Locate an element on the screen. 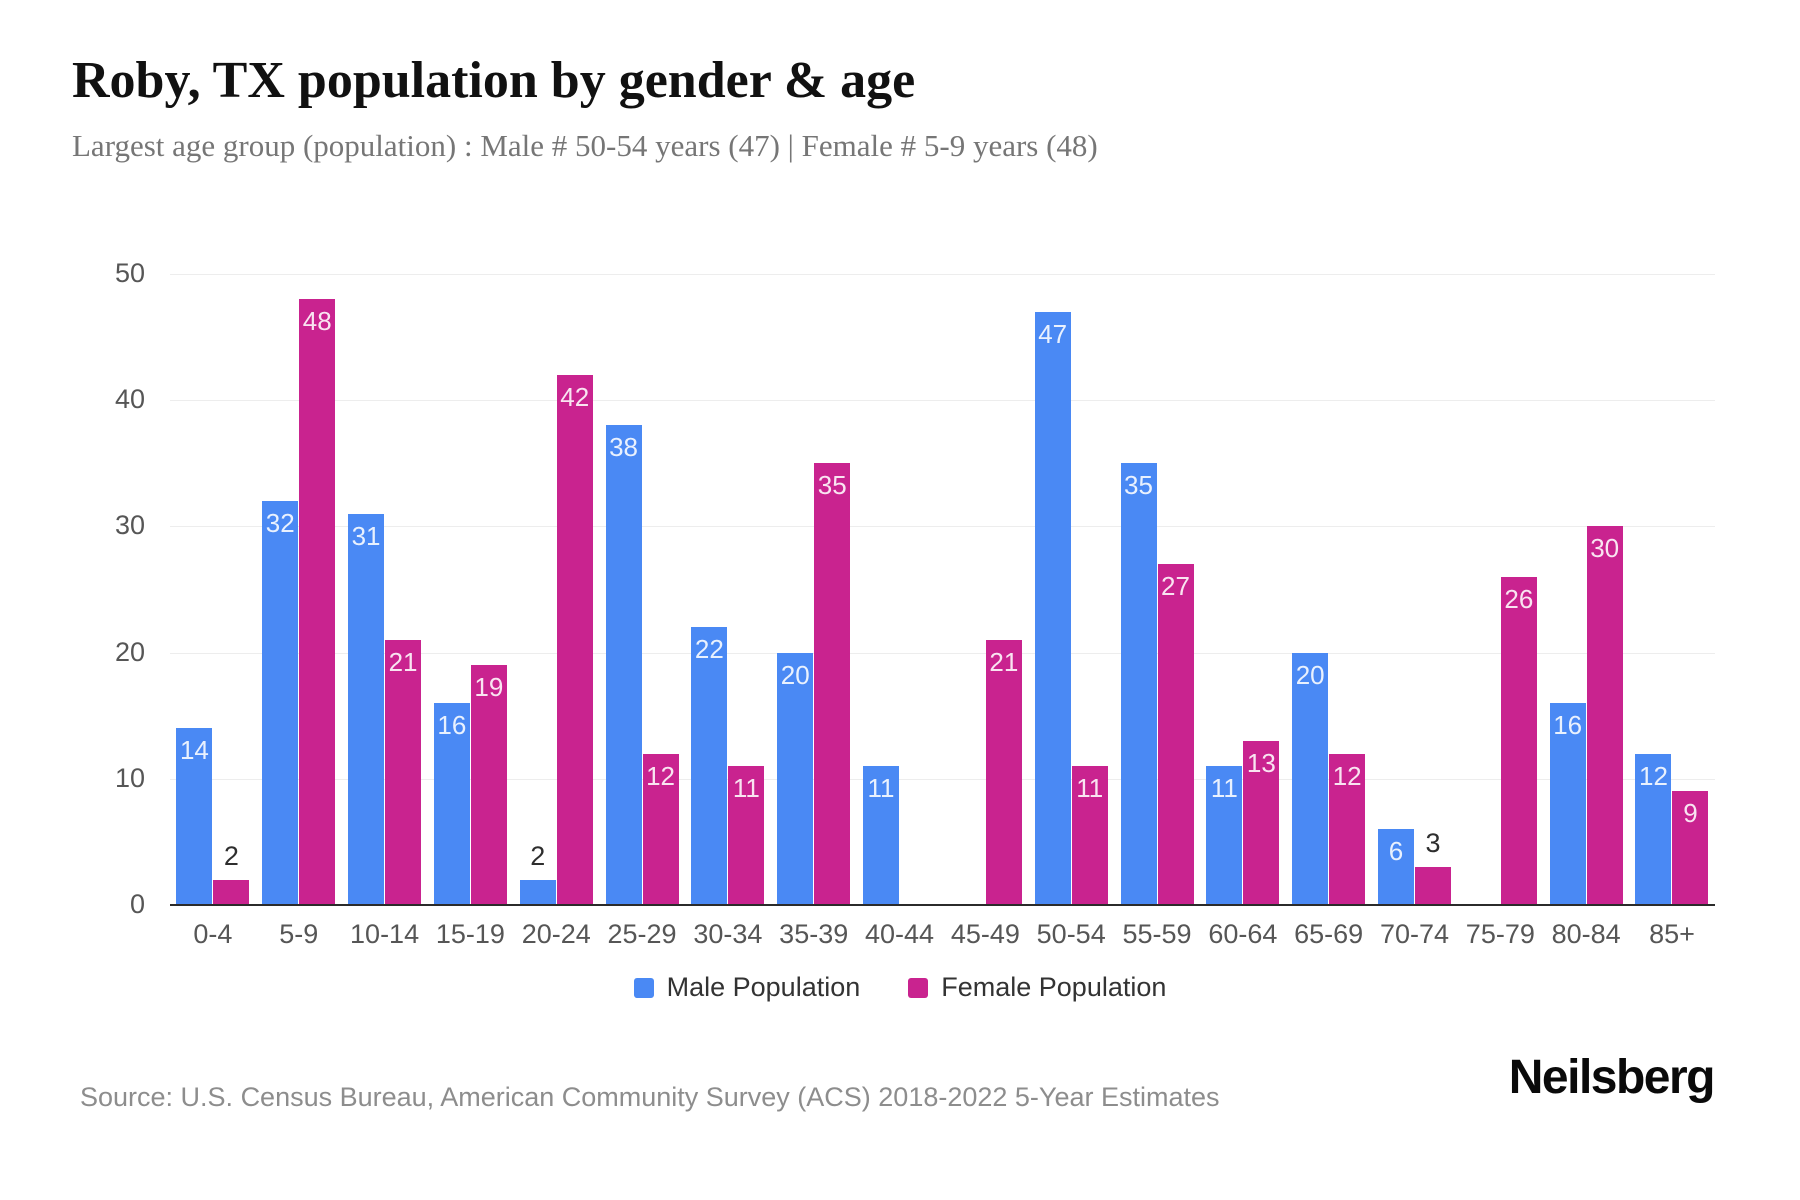 This screenshot has height=1200, width=1800. bar-value-label: 21 is located at coordinates (1004, 661).